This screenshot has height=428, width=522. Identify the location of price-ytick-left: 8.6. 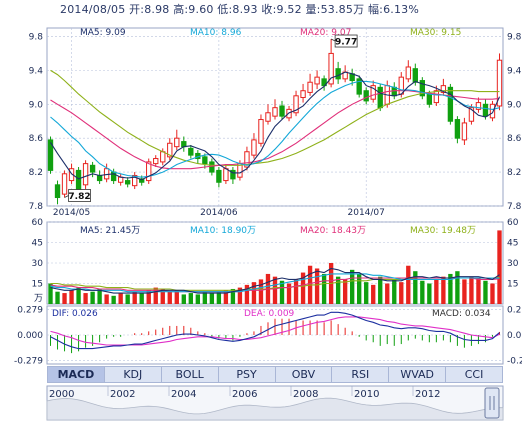
(36, 139).